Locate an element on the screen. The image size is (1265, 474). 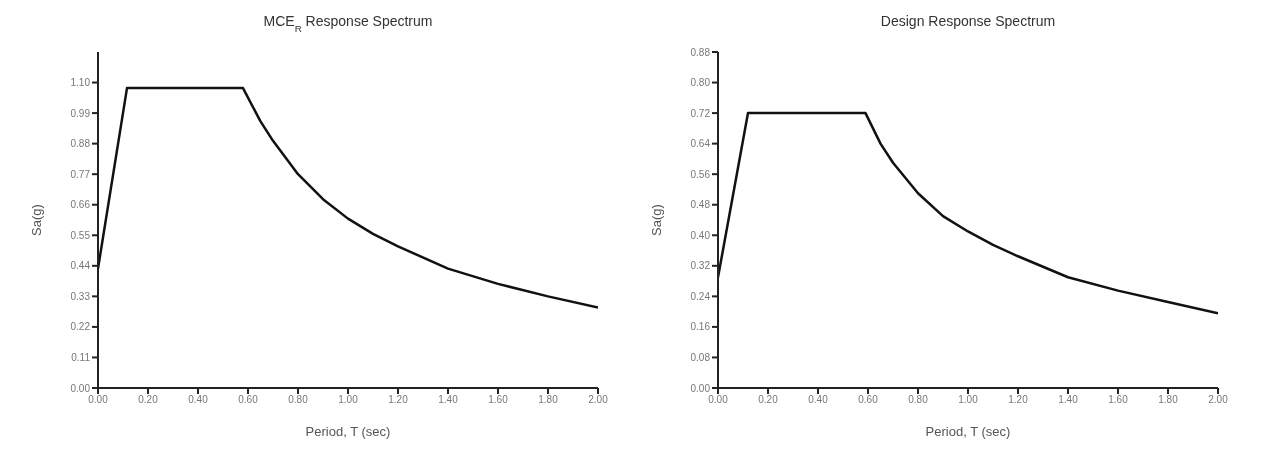
chart-title: MCE$_{R}$ Response Spectrum is located at coordinates (348, 23).